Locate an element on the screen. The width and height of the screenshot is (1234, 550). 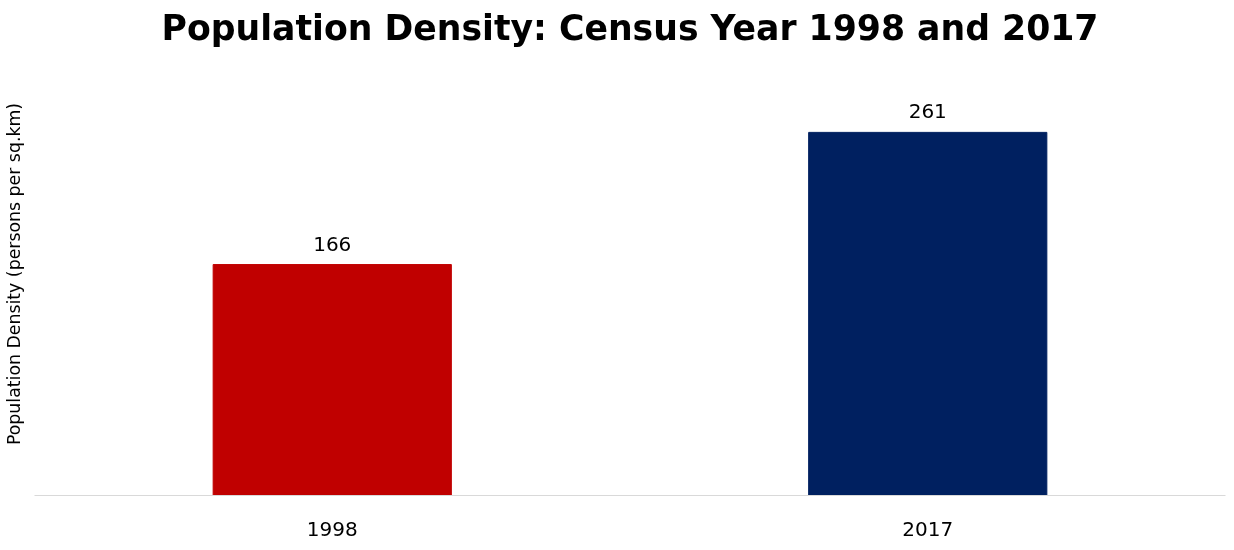
x-tick-label: 2017 is located at coordinates (928, 528).